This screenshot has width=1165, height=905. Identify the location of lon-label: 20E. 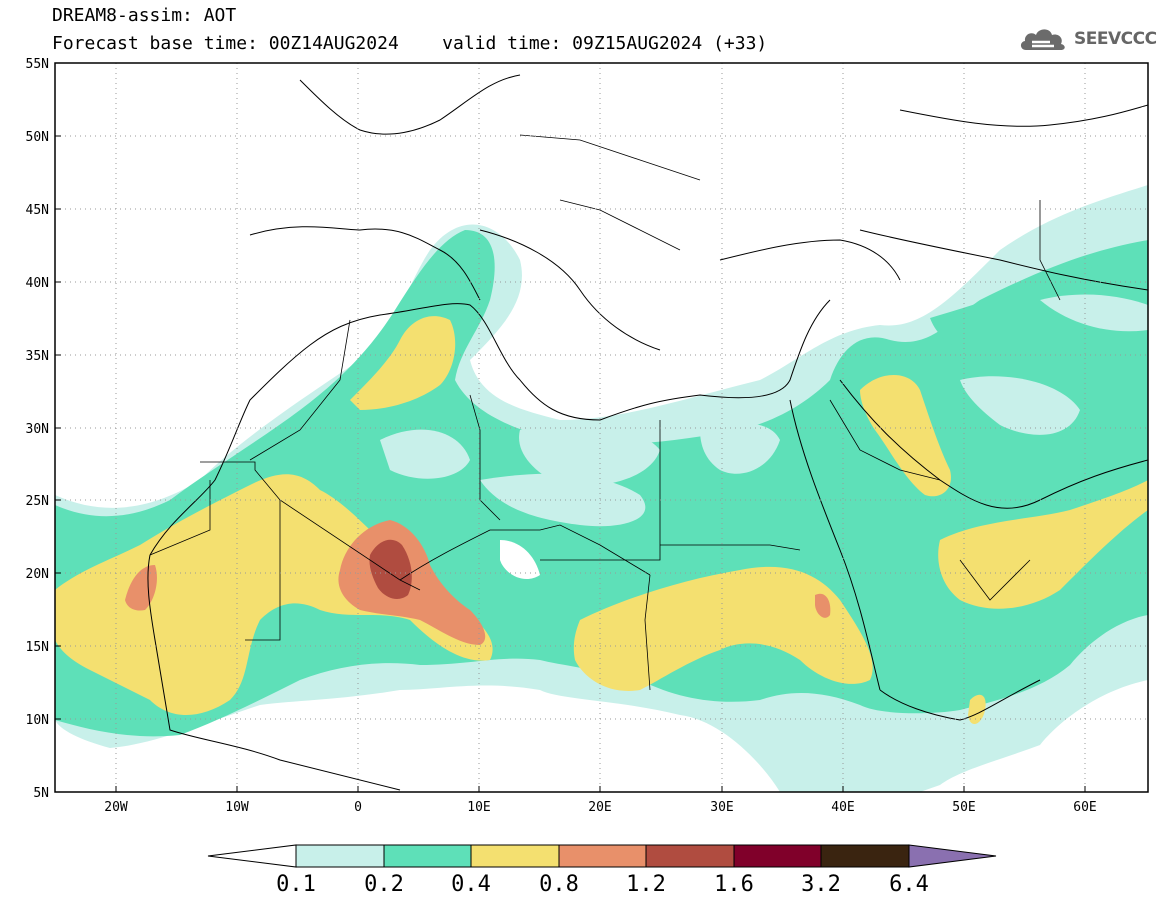
(599, 807).